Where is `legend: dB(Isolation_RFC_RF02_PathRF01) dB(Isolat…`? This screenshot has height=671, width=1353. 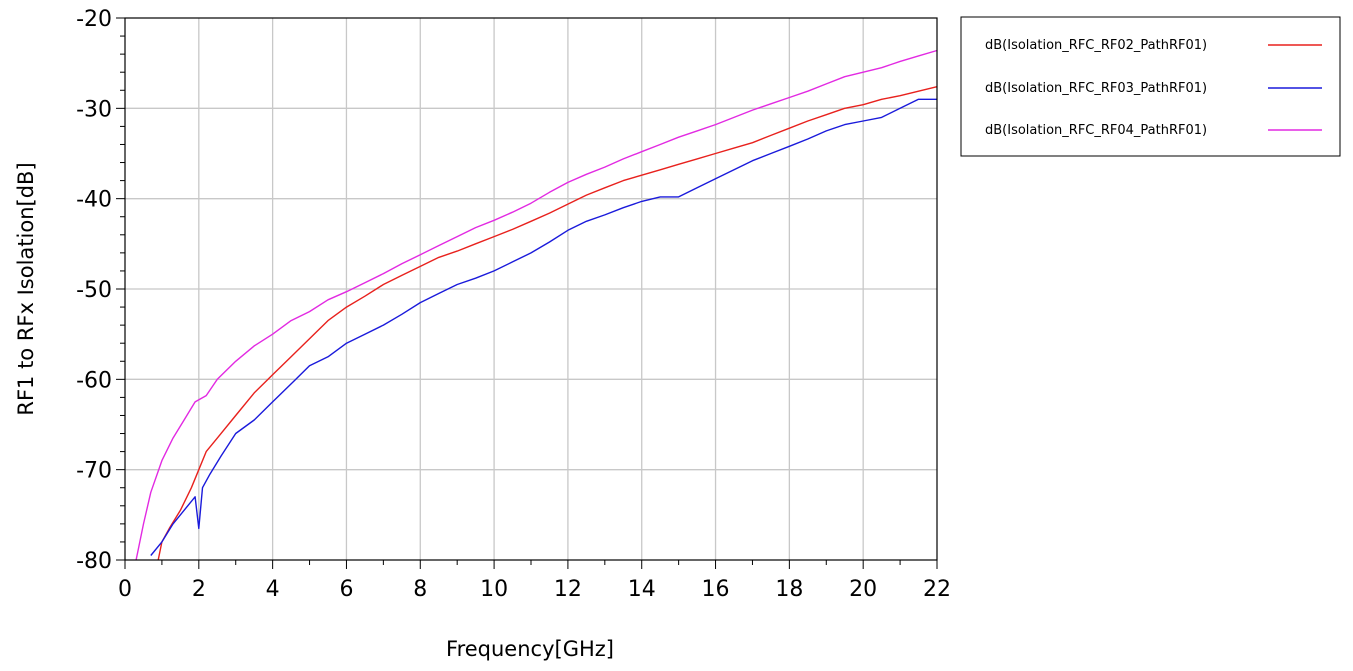
legend: dB(Isolation_RFC_RF02_PathRF01) dB(Isolat… is located at coordinates (1150, 86).